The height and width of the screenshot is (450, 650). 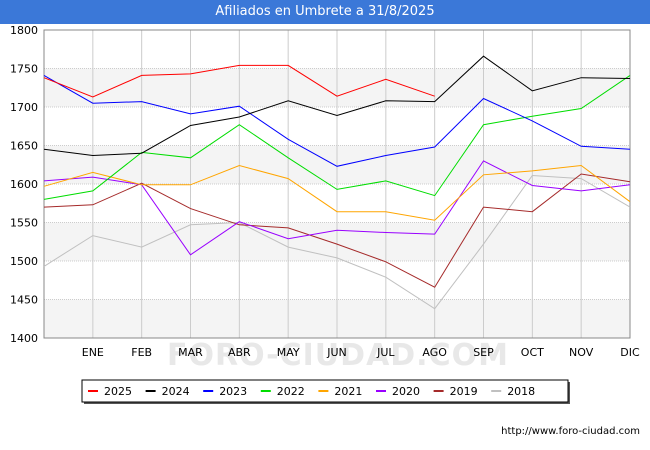 I want to click on legend-label-2021: 2021, so click(x=348, y=391).